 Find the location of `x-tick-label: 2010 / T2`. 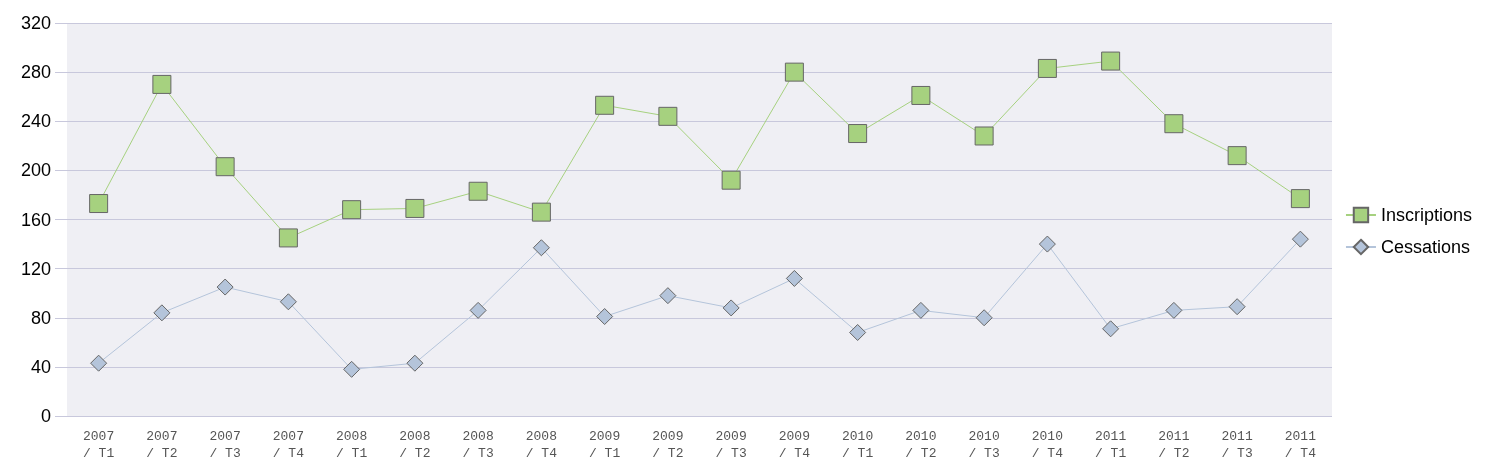

x-tick-label: 2010 / T2 is located at coordinates (921, 445).